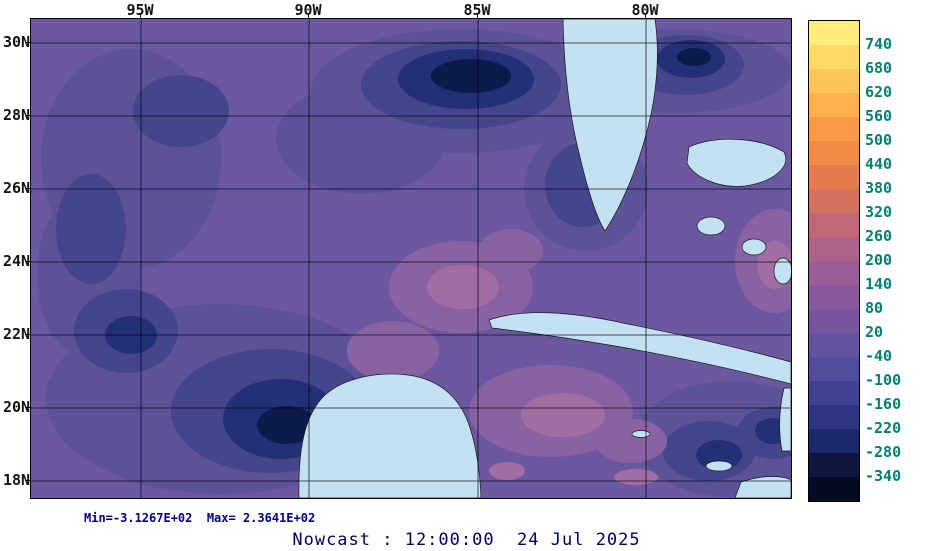 This screenshot has width=933, height=551. What do you see at coordinates (879, 68) in the screenshot?
I see `colorbar-tick-label: 680` at bounding box center [879, 68].